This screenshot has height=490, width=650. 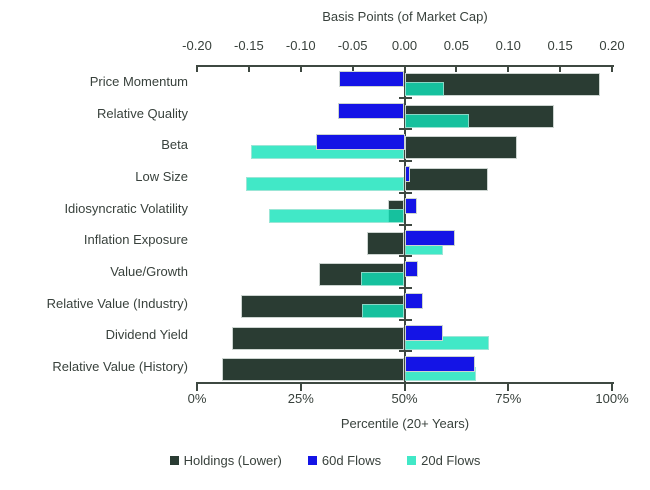 What do you see at coordinates (456, 45) in the screenshot?
I see `top-axis-tick-label: 0.05` at bounding box center [456, 45].